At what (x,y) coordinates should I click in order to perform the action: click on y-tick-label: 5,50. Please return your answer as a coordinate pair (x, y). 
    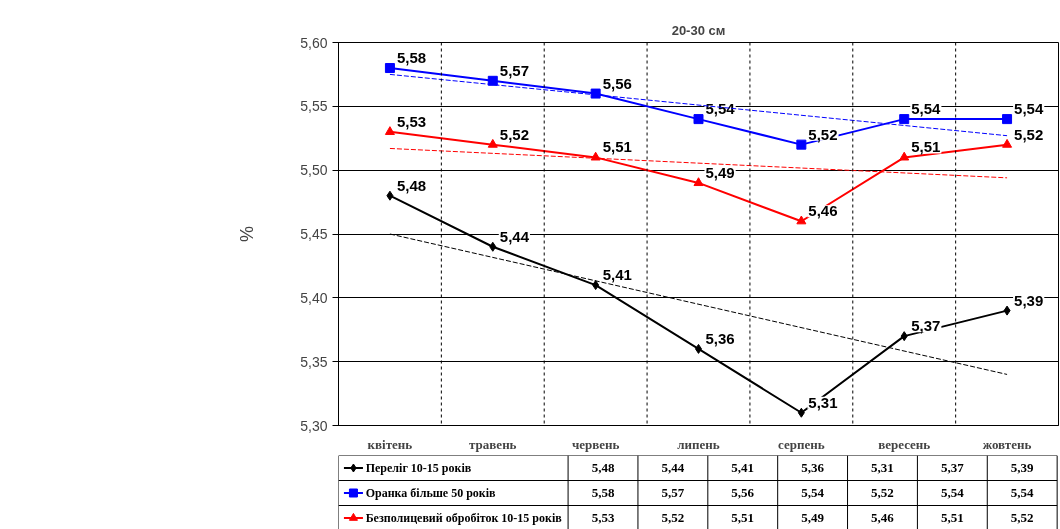
    Looking at the image, I should click on (314, 170).